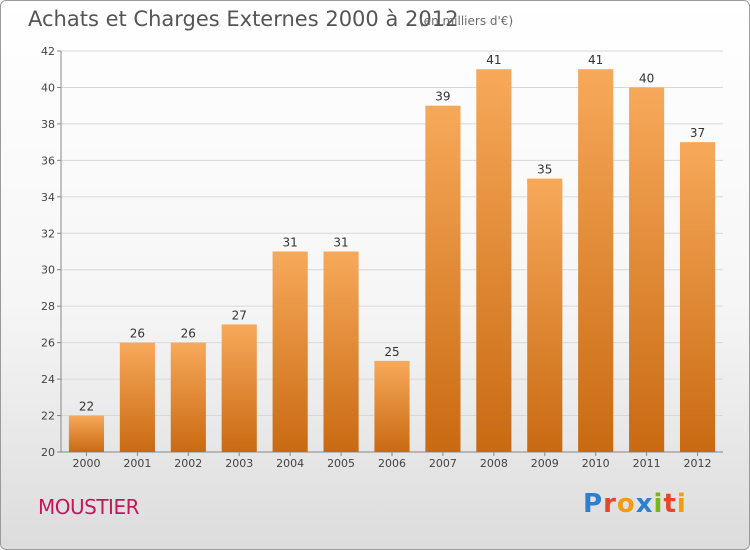 Image resolution: width=750 pixels, height=550 pixels. I want to click on y-tick-label: 42, so click(48, 51).